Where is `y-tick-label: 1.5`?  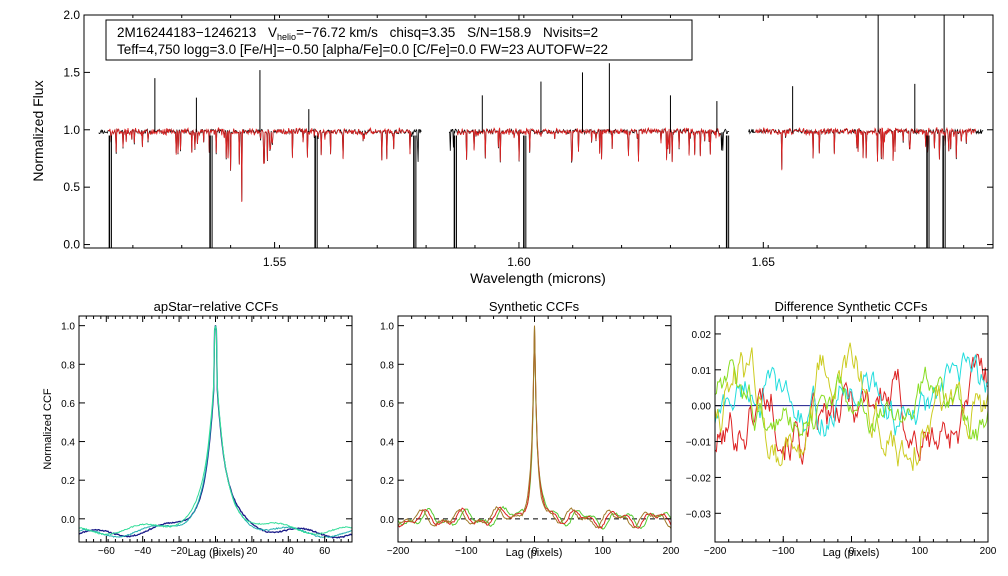 y-tick-label: 1.5 is located at coordinates (71, 72).